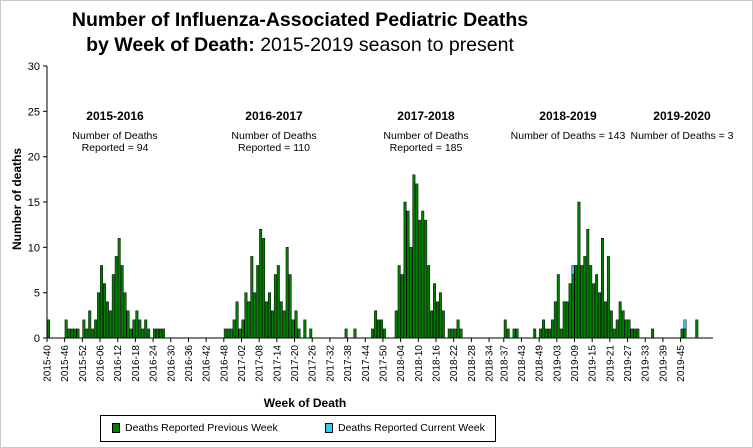 This screenshot has height=448, width=753. Describe the element at coordinates (37, 294) in the screenshot. I see `y-tick-label: 5` at that location.